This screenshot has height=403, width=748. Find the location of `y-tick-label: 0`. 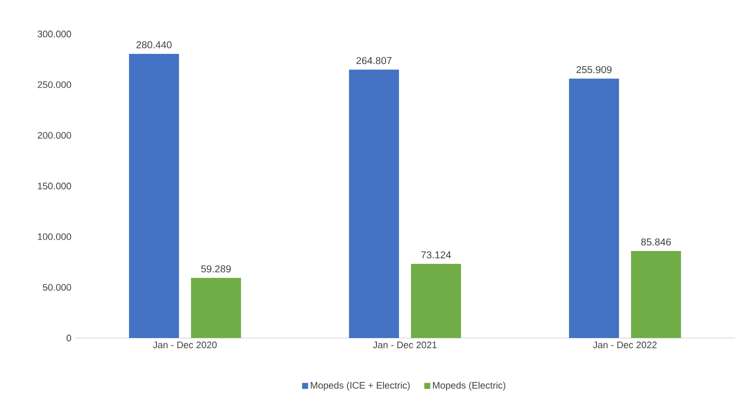

y-tick-label: 0 is located at coordinates (69, 338).